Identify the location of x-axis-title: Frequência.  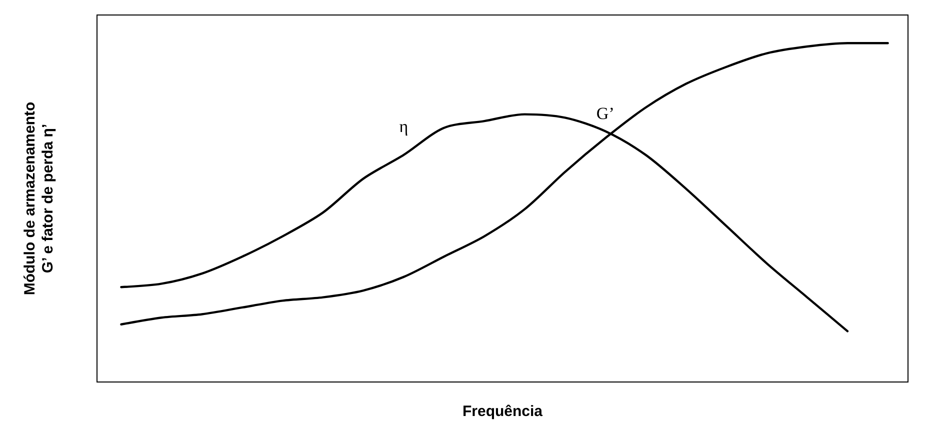
(503, 411).